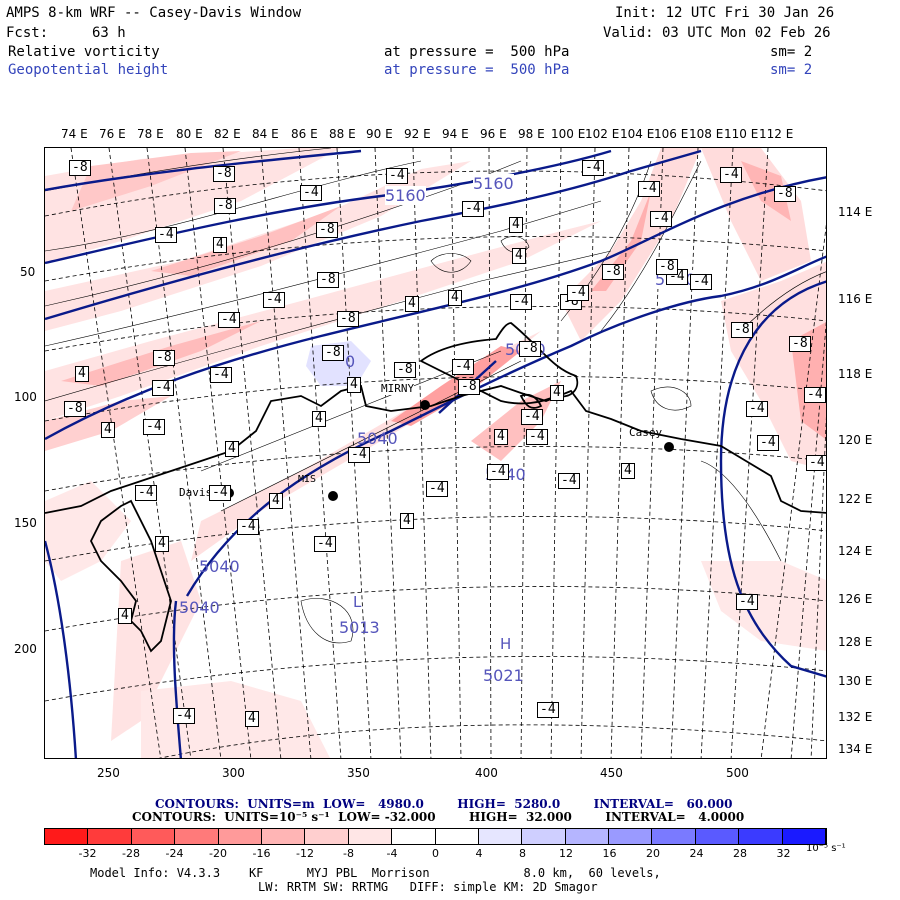 Image resolution: width=900 pixels, height=900 pixels. I want to click on y-axis-label: 100, so click(25, 397).